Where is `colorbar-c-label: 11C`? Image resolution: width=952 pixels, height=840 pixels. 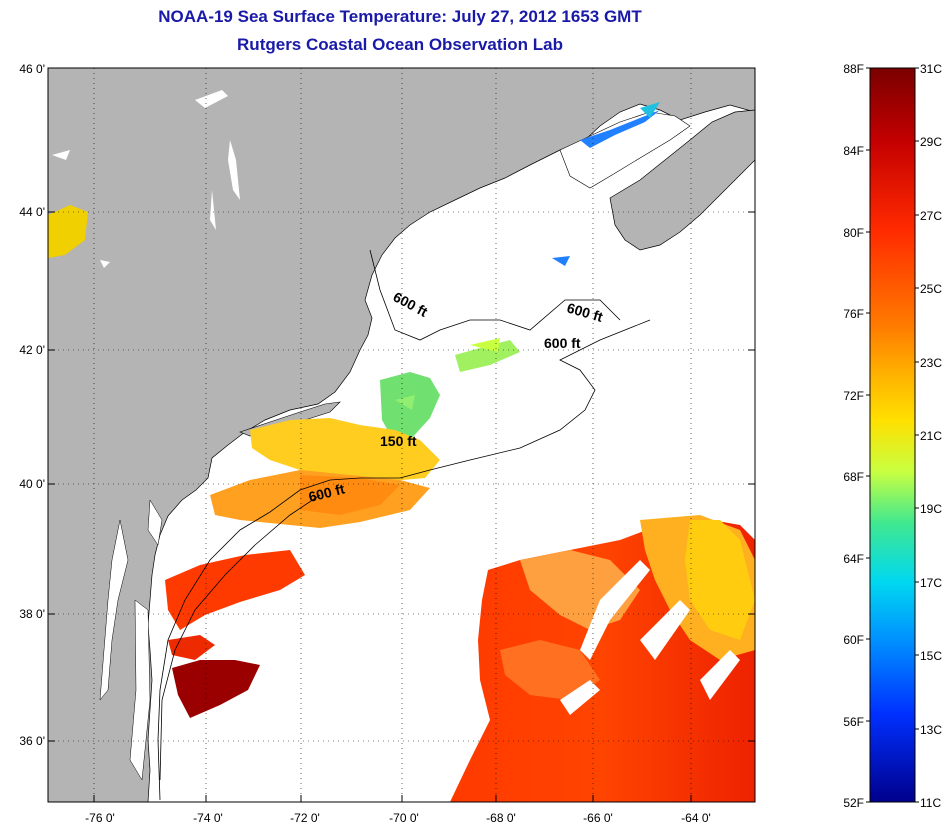
colorbar-c-label: 11C is located at coordinates (930, 803).